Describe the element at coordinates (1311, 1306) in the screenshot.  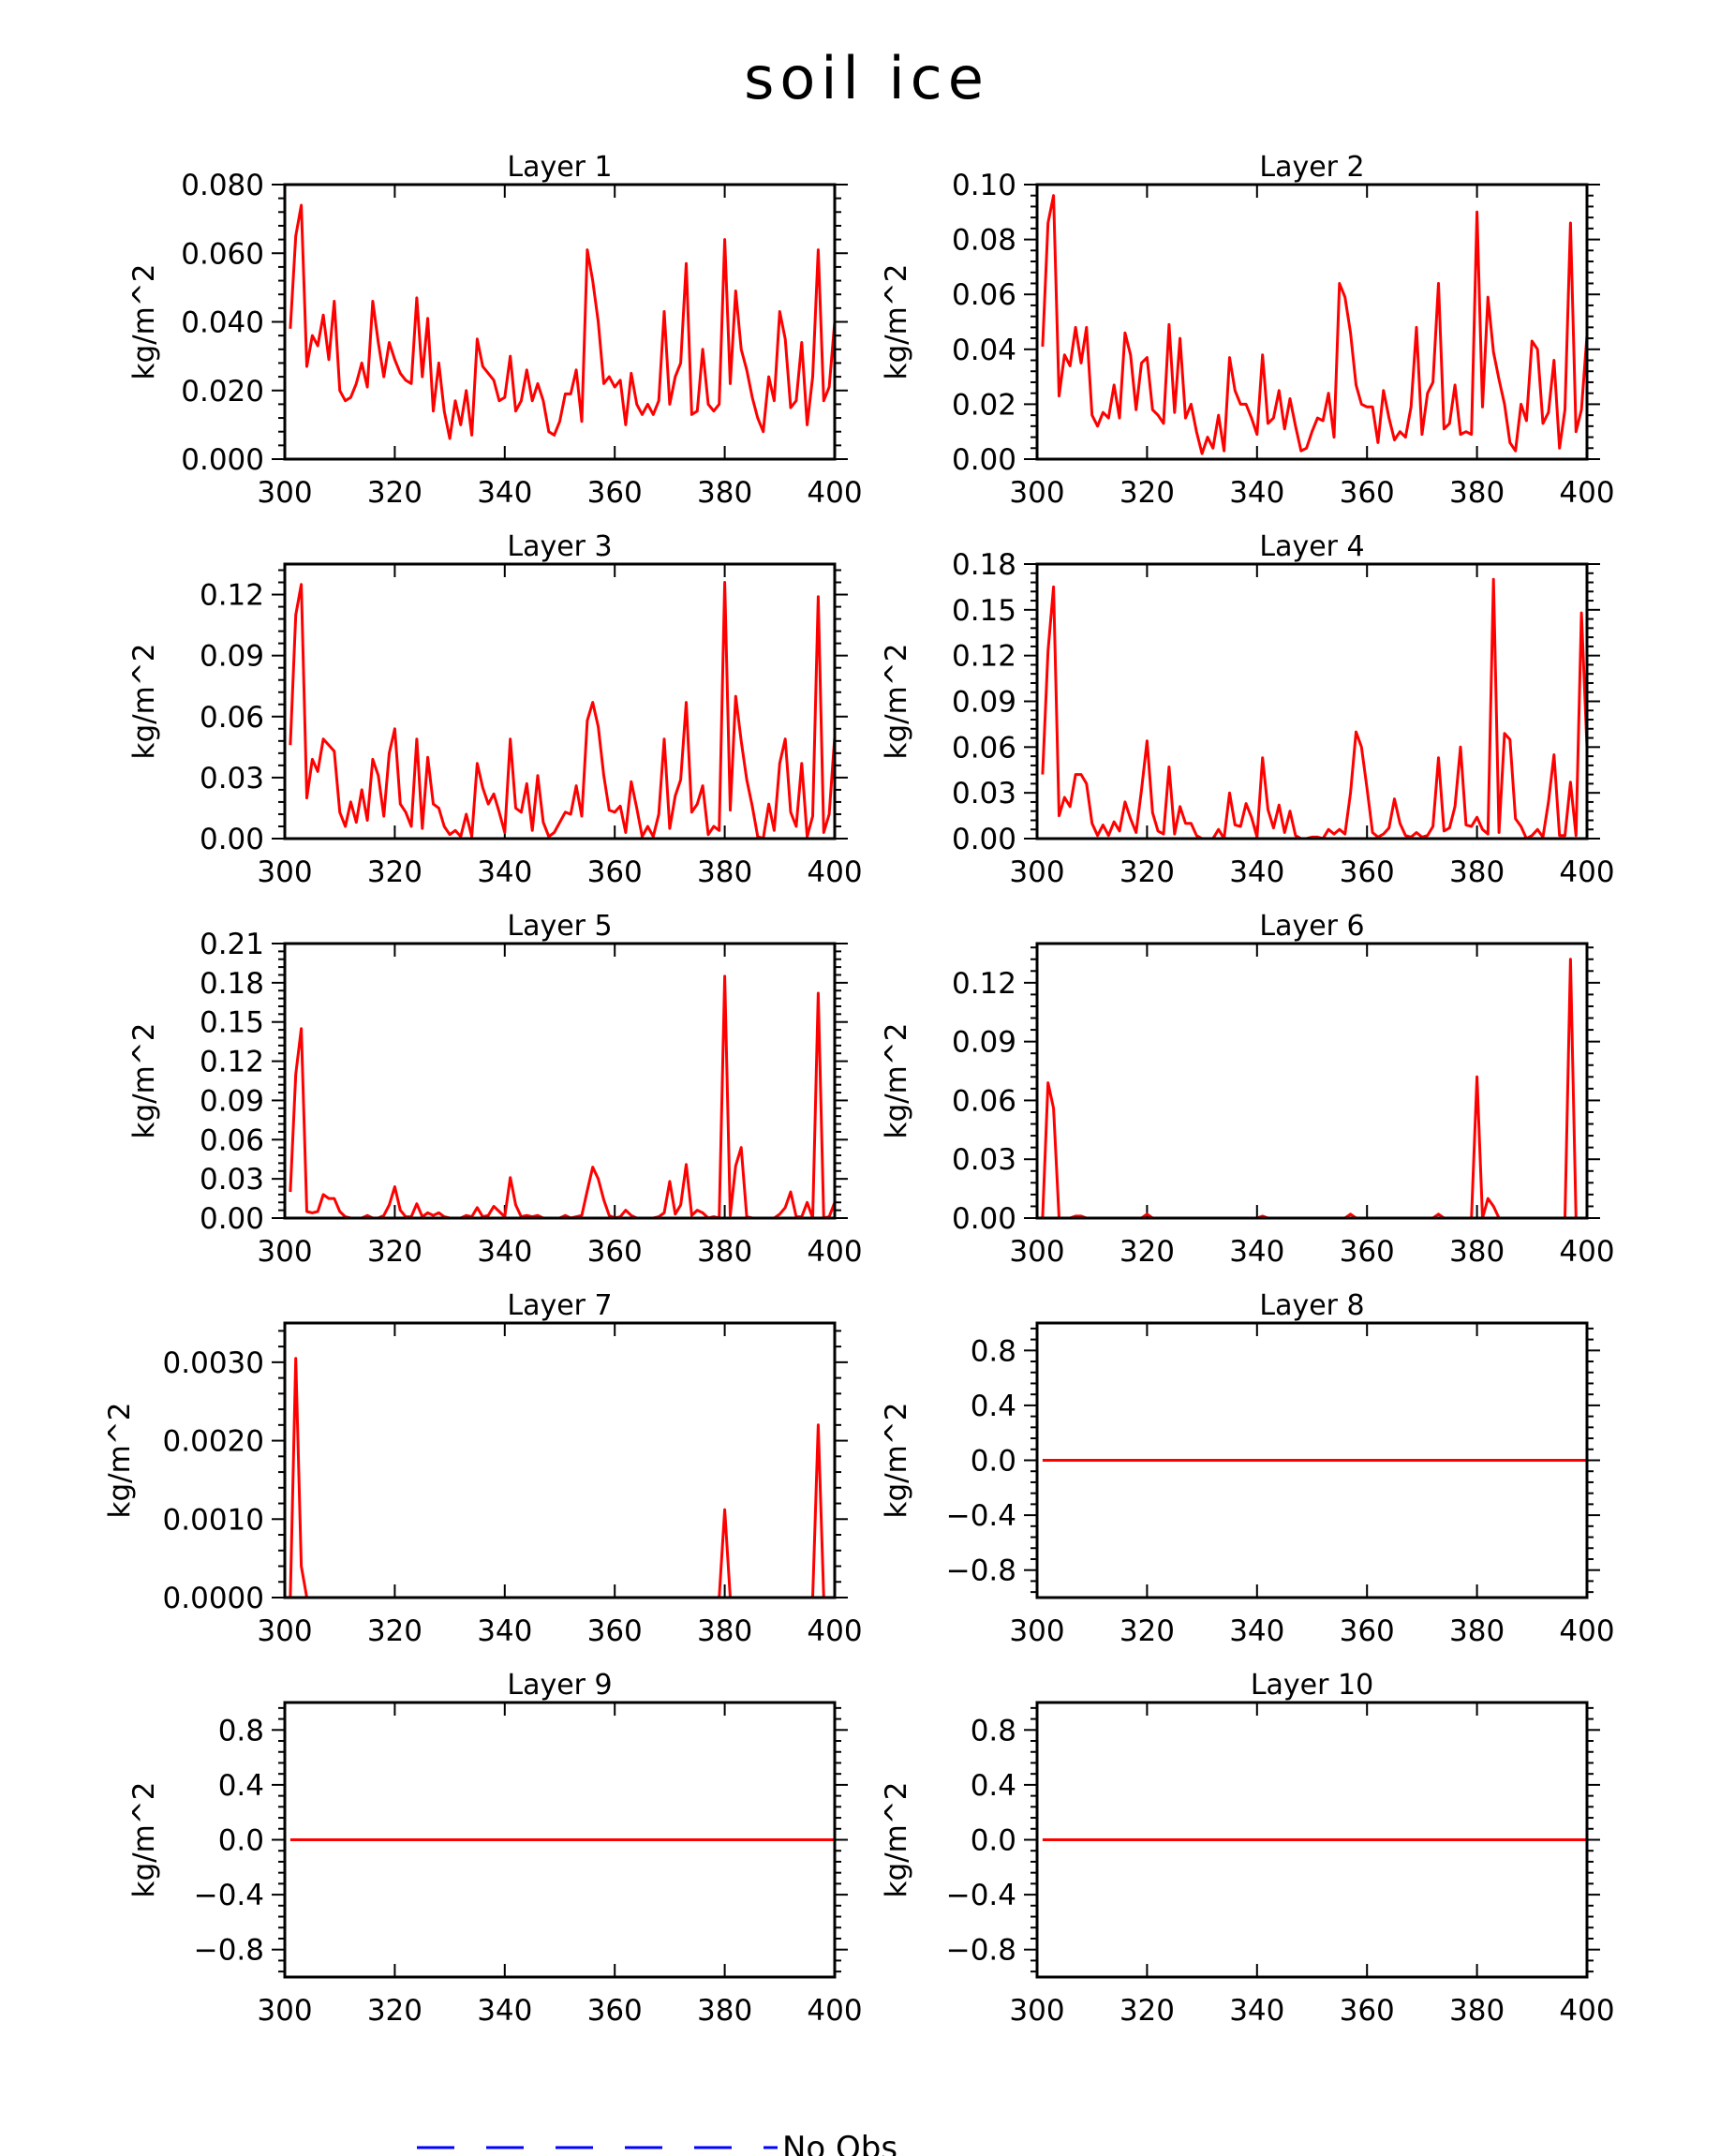
I see `panel-title: Layer 8` at that location.